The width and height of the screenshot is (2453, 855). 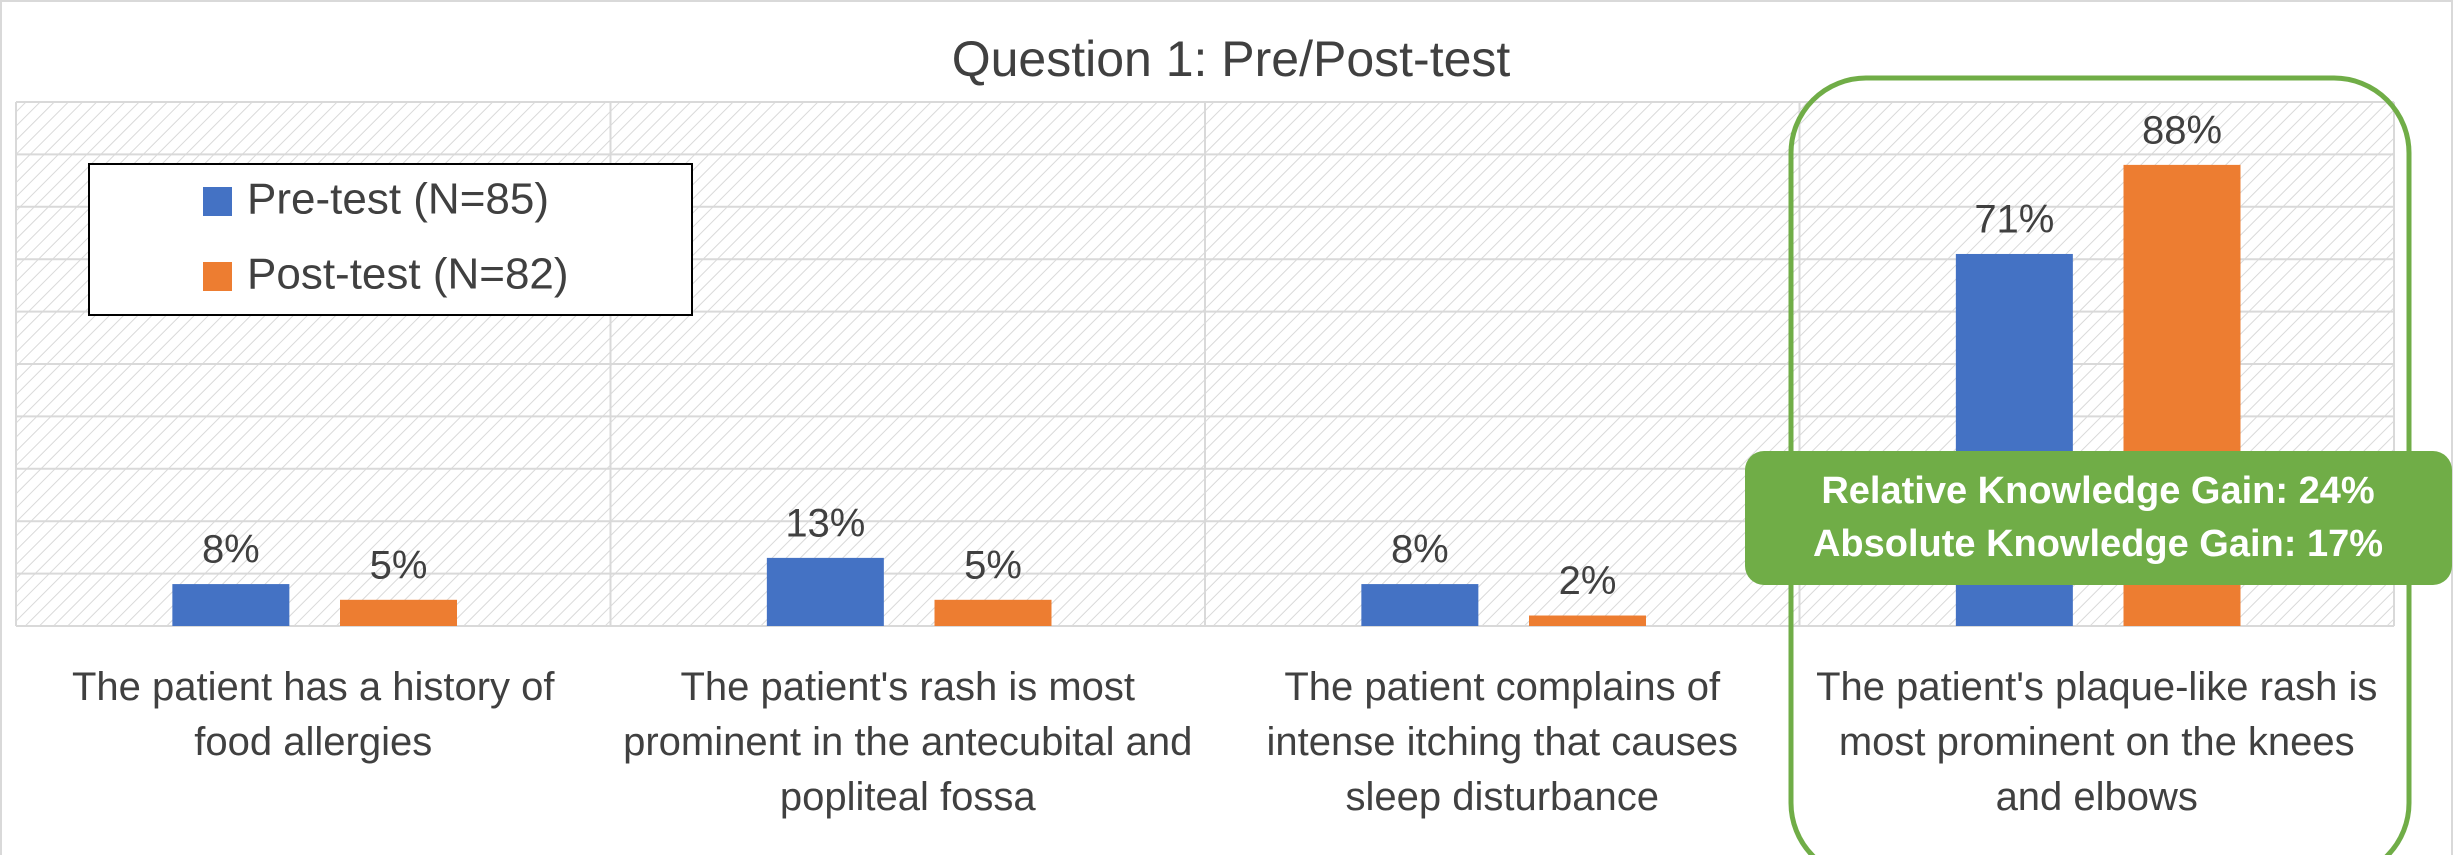 I want to click on data-label: 13%, so click(x=825, y=523).